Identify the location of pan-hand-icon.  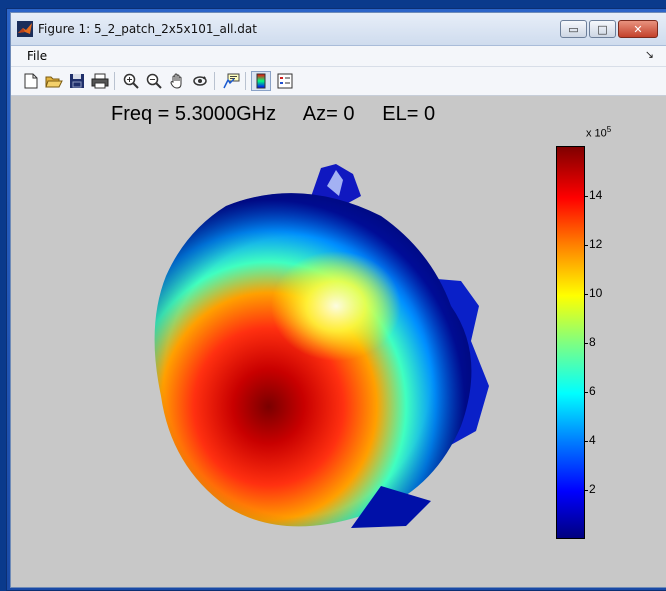
(176, 81).